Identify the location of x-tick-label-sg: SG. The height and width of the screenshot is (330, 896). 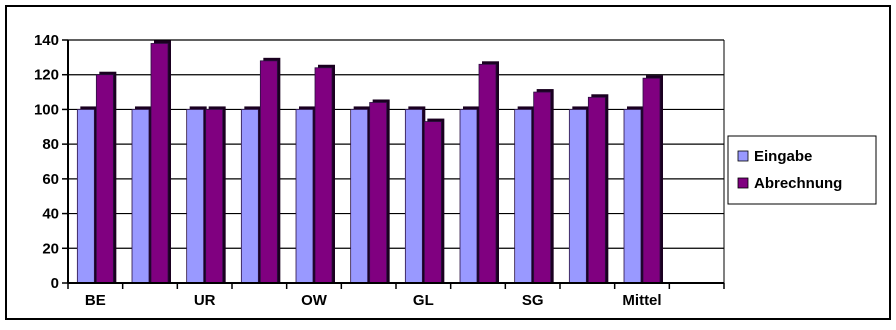
(533, 300).